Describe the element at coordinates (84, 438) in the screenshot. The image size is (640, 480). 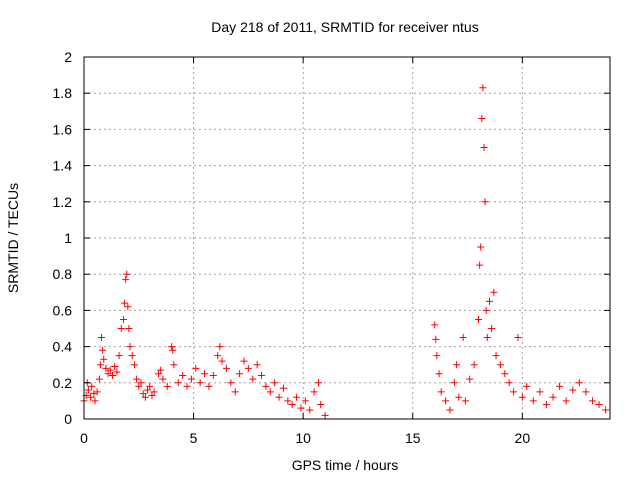
I see `x-tick-label: 0` at that location.